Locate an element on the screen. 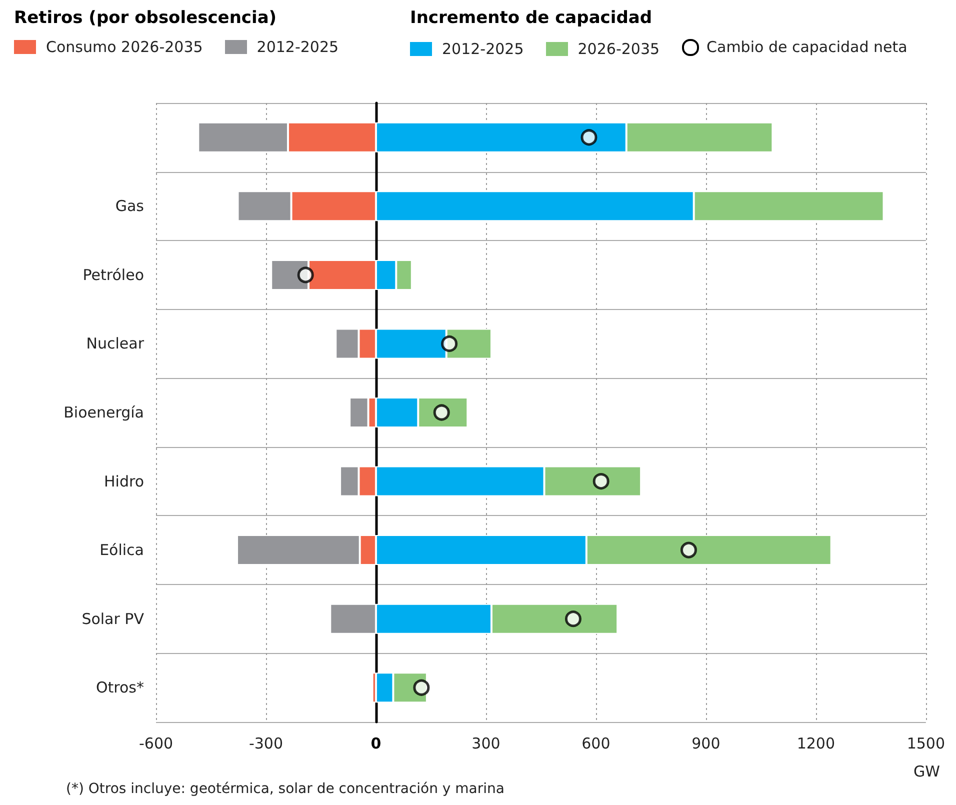 This screenshot has width=956, height=805. x-tick-label: 1500 is located at coordinates (926, 743).